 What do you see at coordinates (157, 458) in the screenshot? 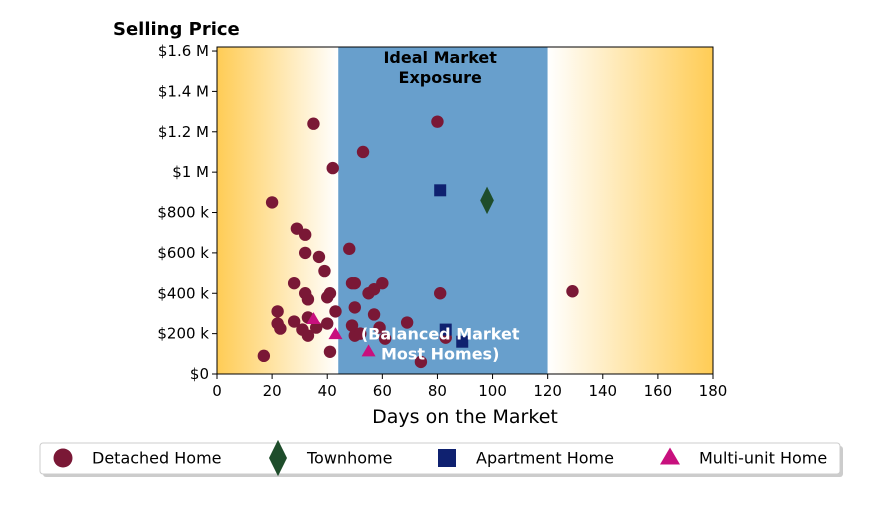
I see `legend-label: Detached Home` at bounding box center [157, 458].